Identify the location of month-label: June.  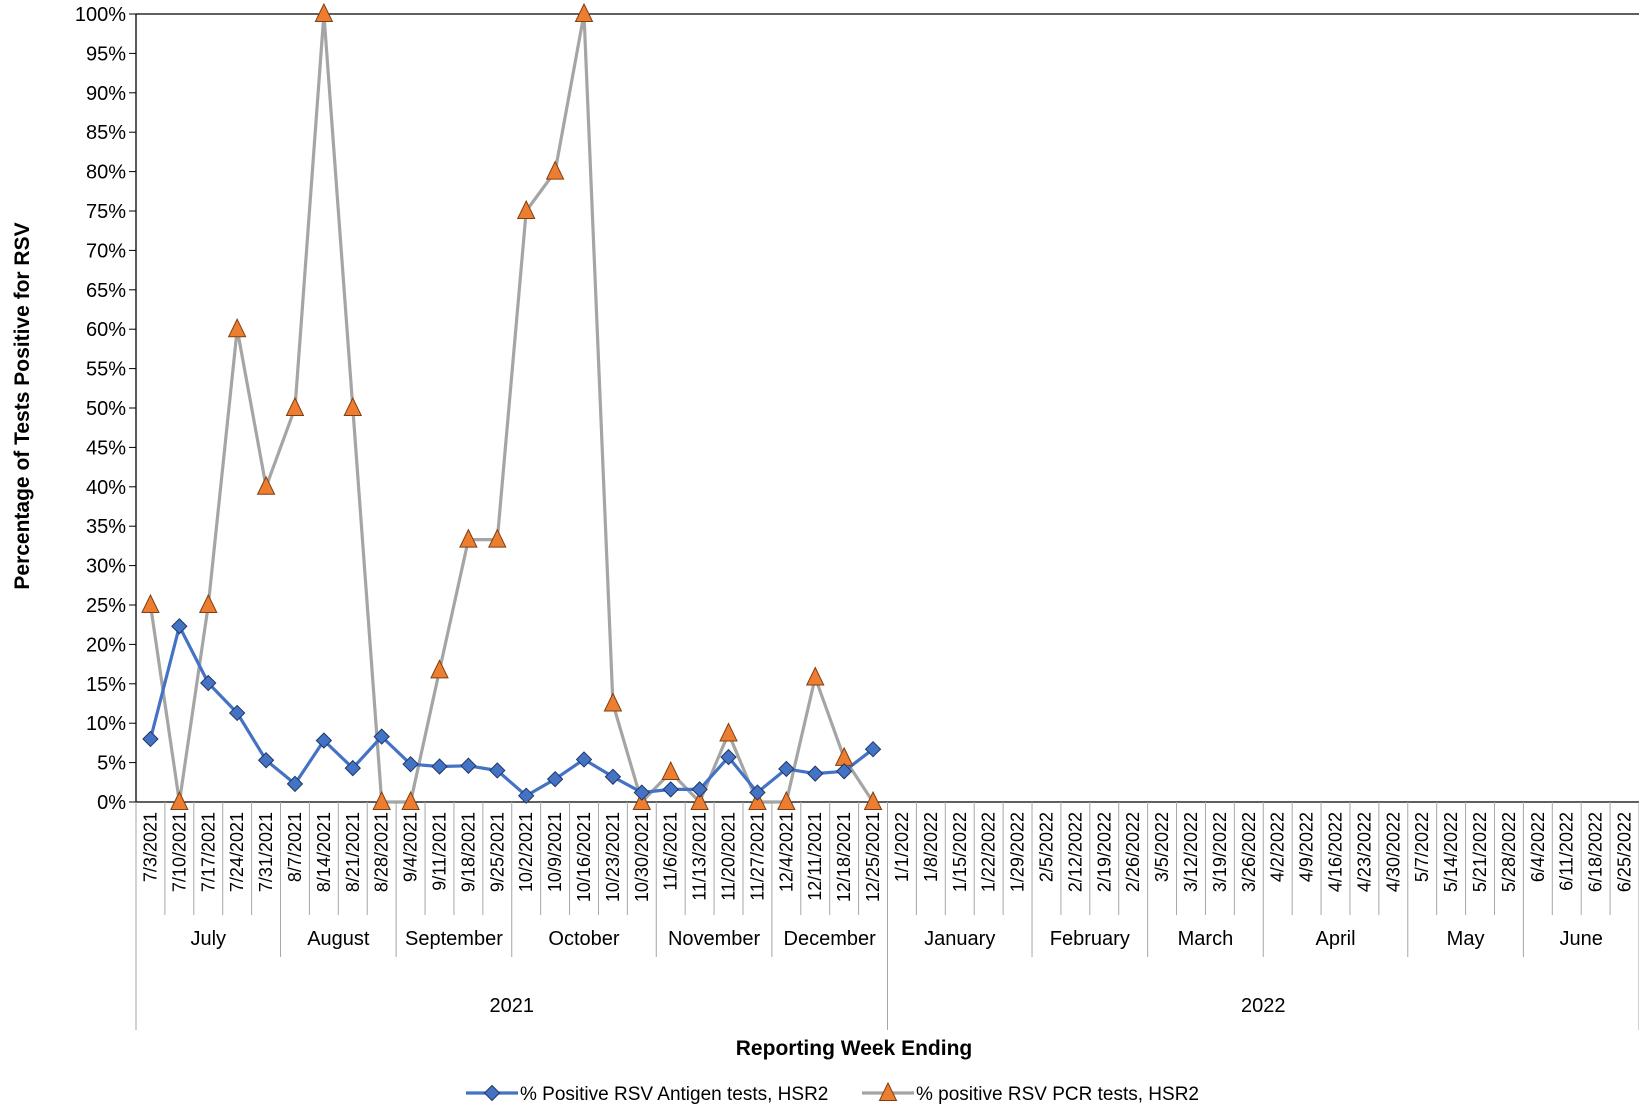
(1581, 939).